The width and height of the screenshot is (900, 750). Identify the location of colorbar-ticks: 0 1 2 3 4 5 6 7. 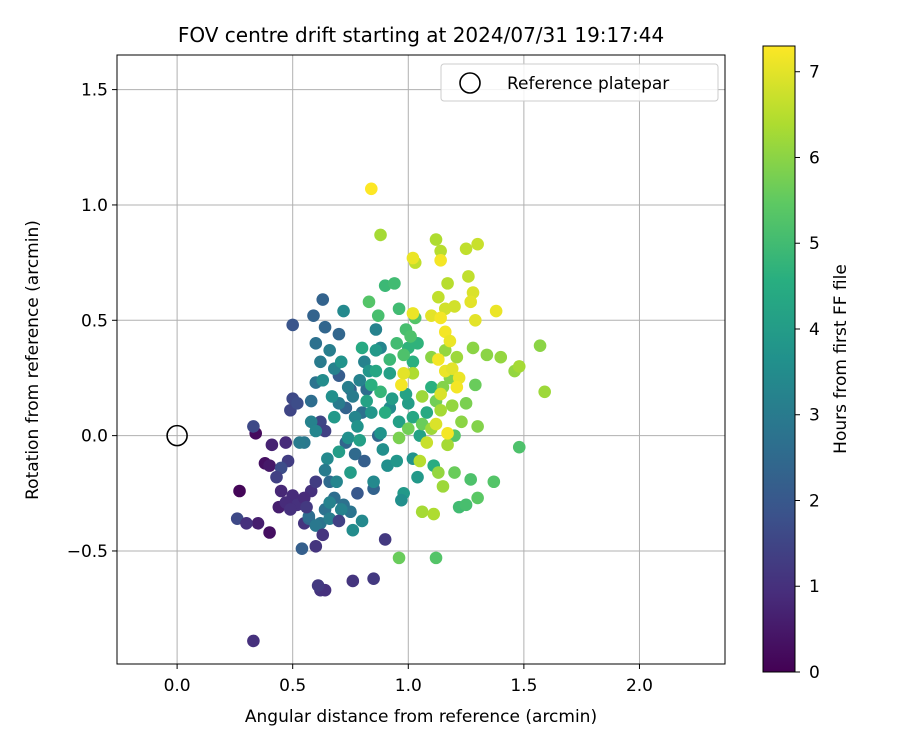
(807, 373).